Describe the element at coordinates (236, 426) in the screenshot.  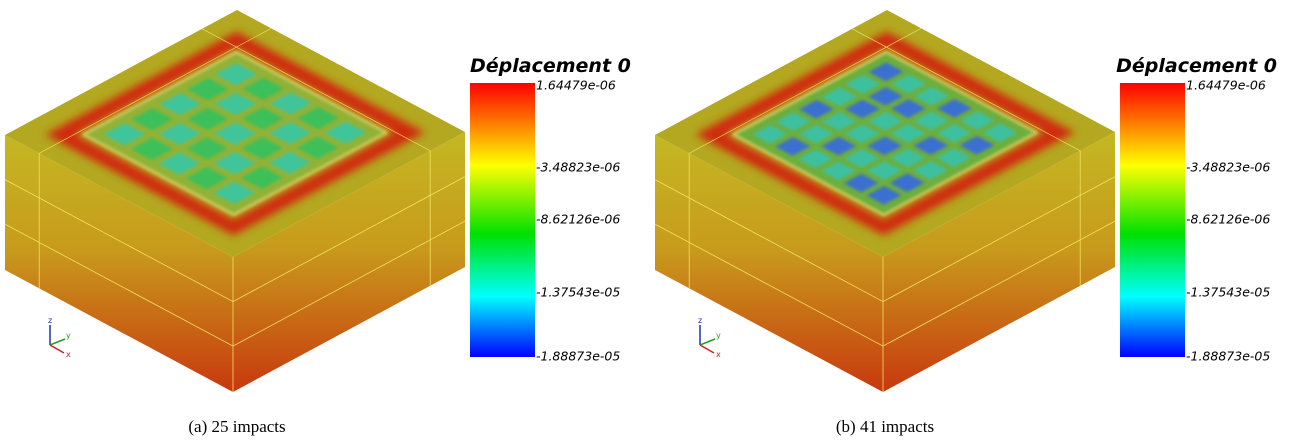
I see `caption: (a) 25 impacts` at that location.